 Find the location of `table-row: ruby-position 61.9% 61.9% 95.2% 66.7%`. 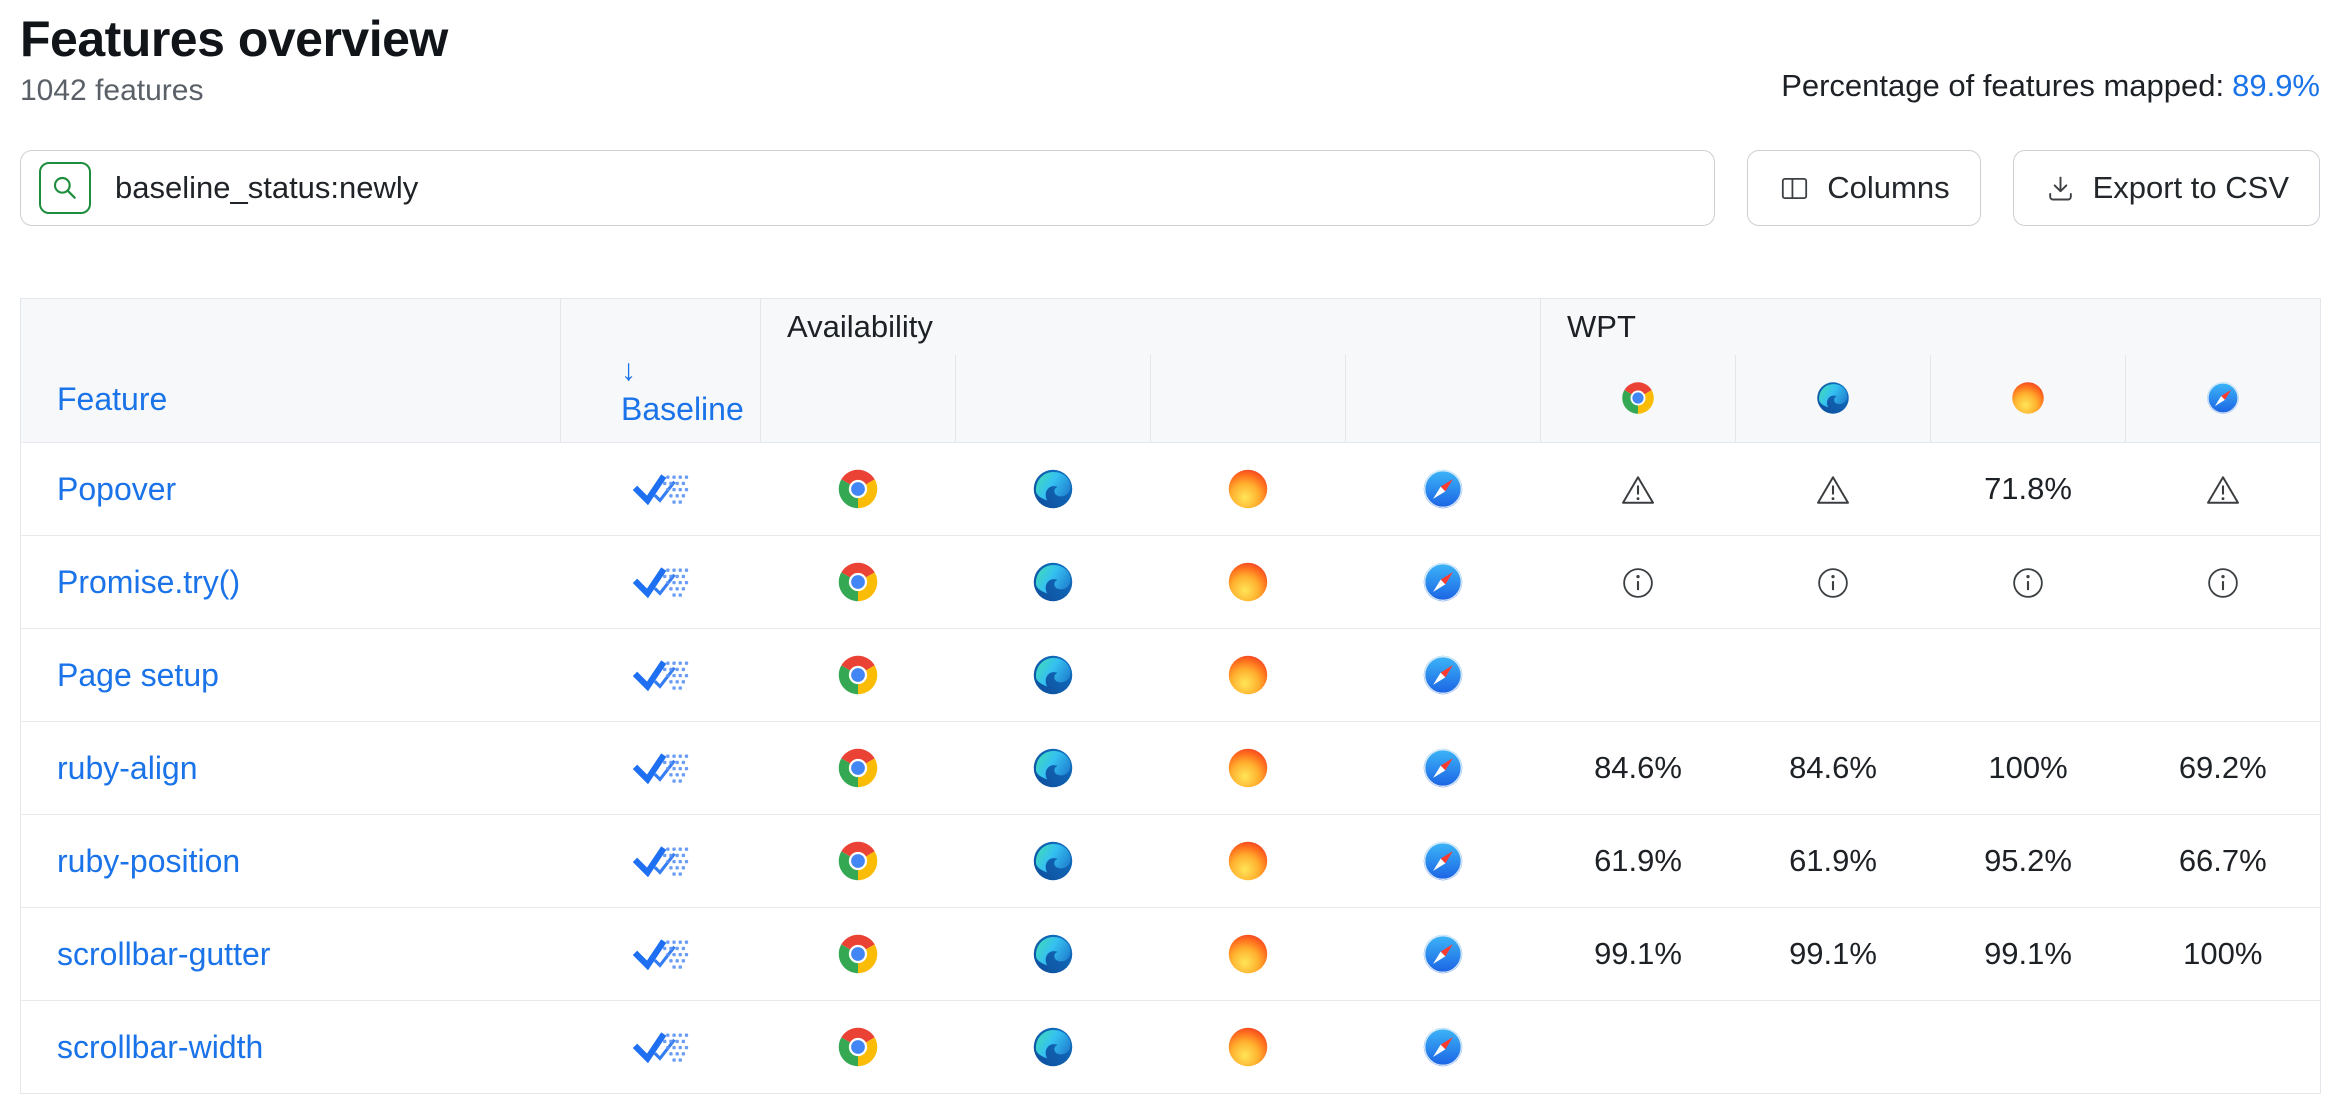

table-row: ruby-position 61.9% 61.9% 95.2% 66.7% is located at coordinates (1170, 861).